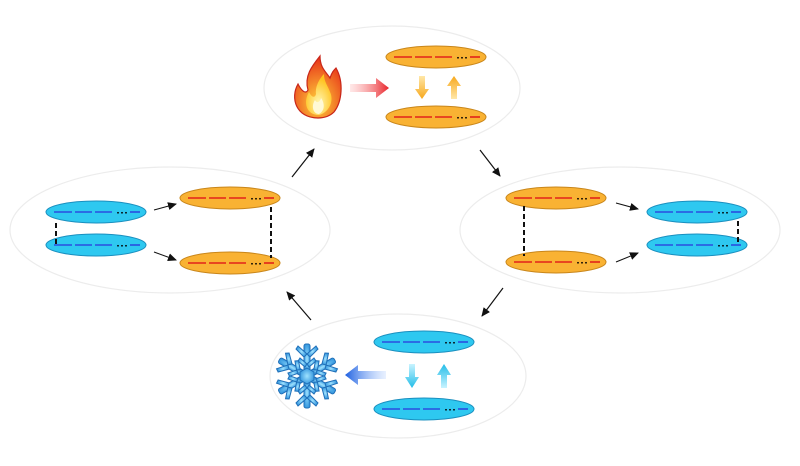 This screenshot has height=466, width=800. I want to click on down-arrow-cyan, so click(412, 376).